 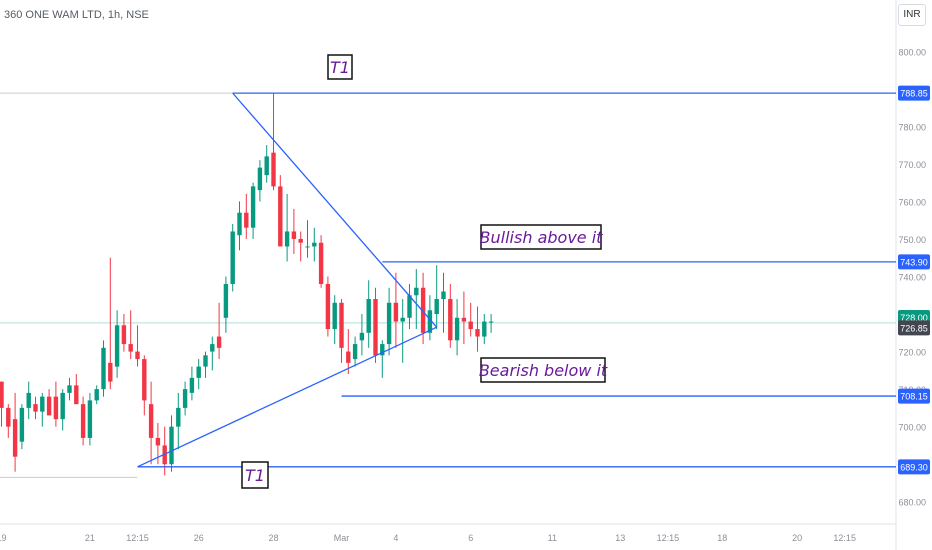 I want to click on annotation-text: Bearish below it, so click(x=543, y=370).